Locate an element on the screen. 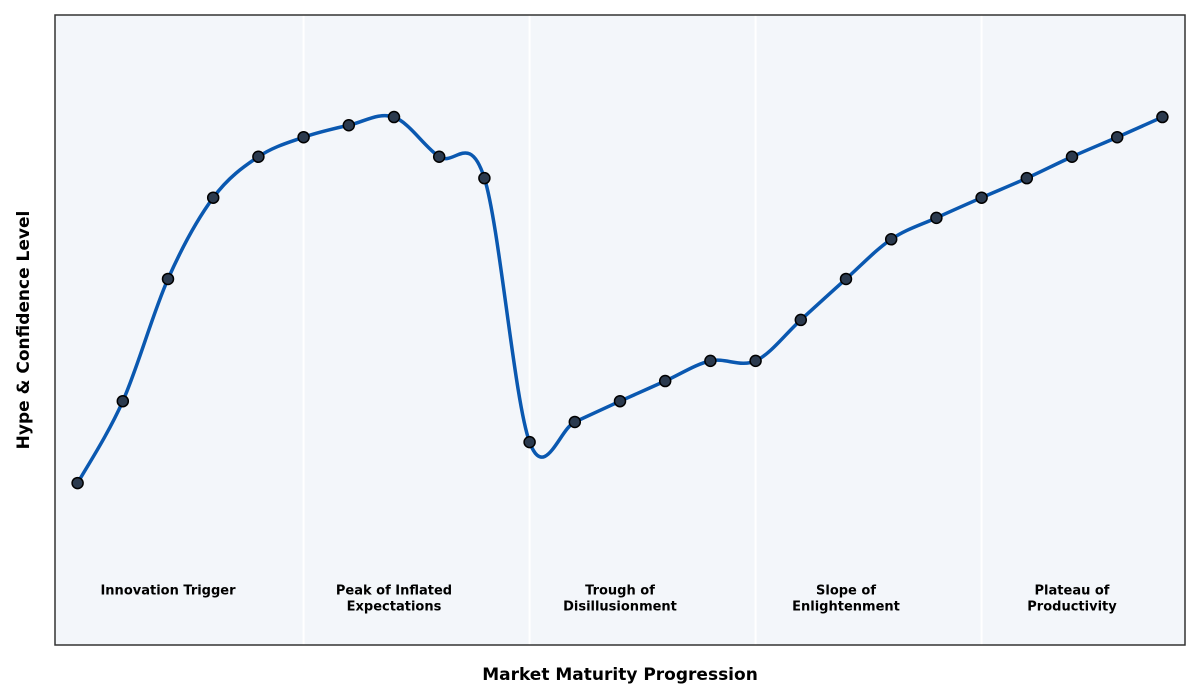 Image resolution: width=1200 pixels, height=700 pixels. phase-label: Enlightenment is located at coordinates (846, 607).